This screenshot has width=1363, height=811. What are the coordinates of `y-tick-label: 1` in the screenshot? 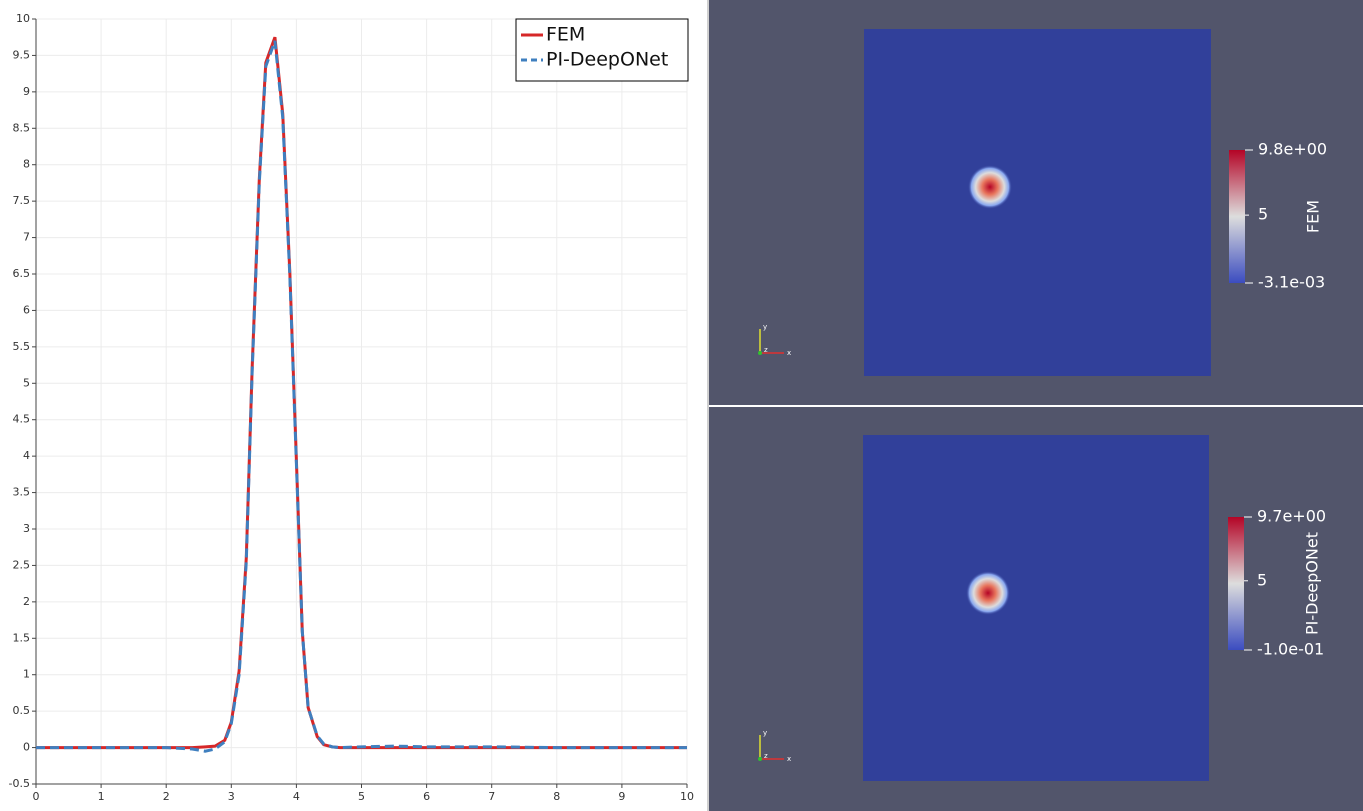 It's located at (26, 674).